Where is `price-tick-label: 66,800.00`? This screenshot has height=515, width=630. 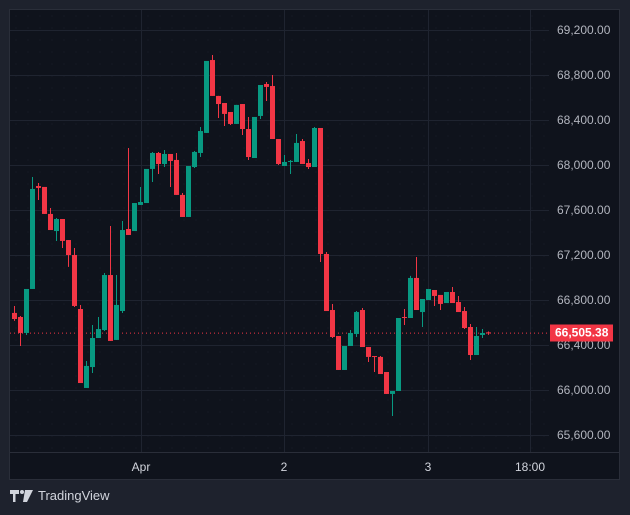
price-tick-label: 66,800.00 is located at coordinates (584, 300).